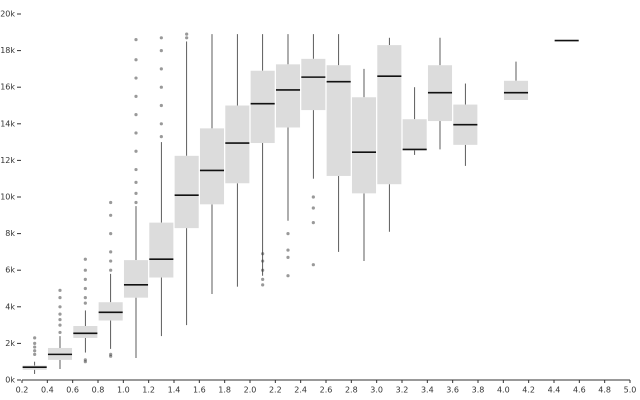 The image size is (640, 400). What do you see at coordinates (579, 390) in the screenshot?
I see `x-tick-label: 4.6` at bounding box center [579, 390].